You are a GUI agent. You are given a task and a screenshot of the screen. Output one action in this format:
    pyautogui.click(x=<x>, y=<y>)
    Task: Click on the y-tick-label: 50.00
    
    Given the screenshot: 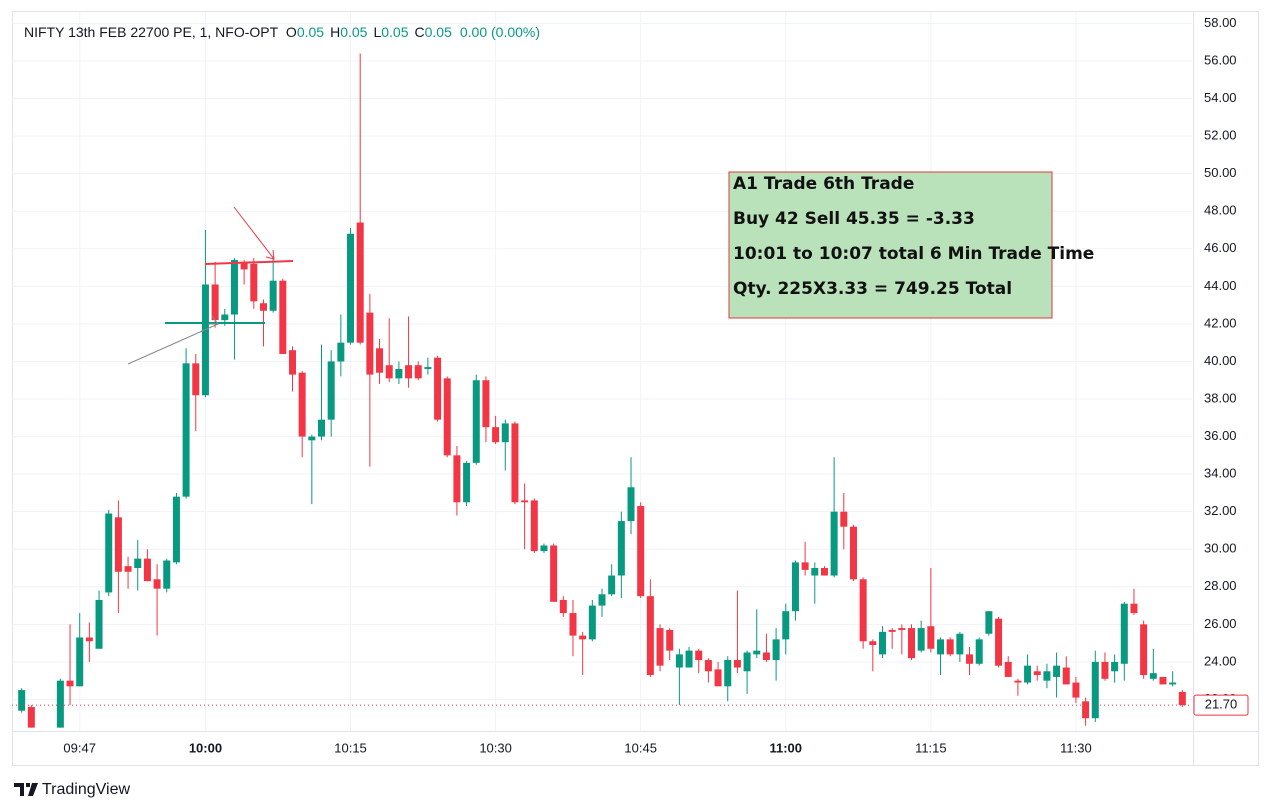 What is the action you would take?
    pyautogui.click(x=1220, y=172)
    